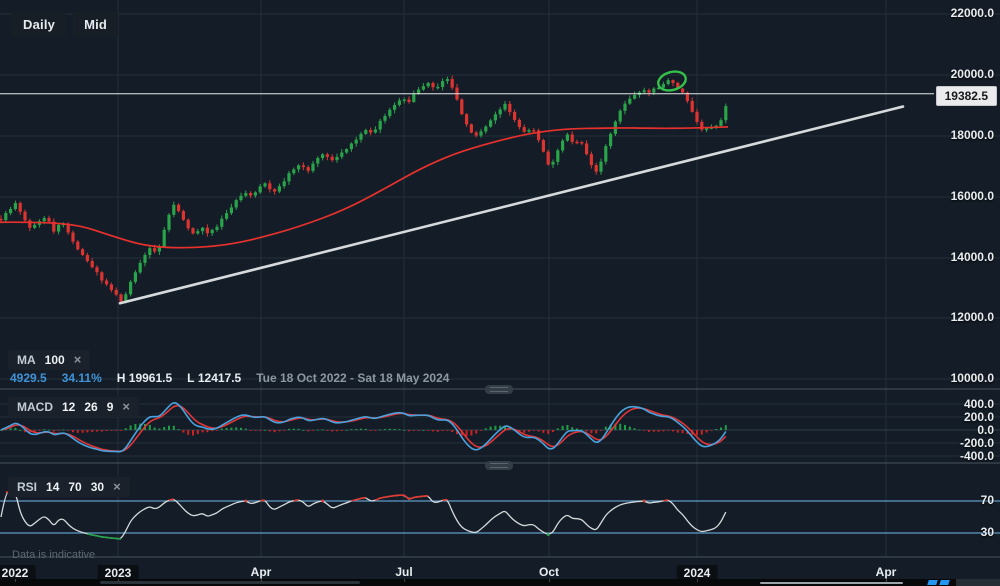 Image resolution: width=1000 pixels, height=586 pixels. What do you see at coordinates (972, 196) in the screenshot?
I see `price-axis-label: 16000.0` at bounding box center [972, 196].